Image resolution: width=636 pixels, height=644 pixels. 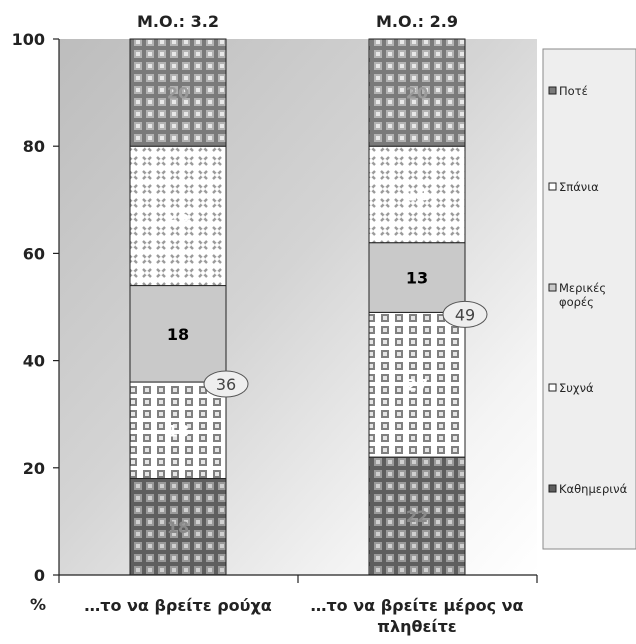 What do you see at coordinates (417, 21) in the screenshot?
I see `mean-label: Μ.Ο.: 2.9` at bounding box center [417, 21].